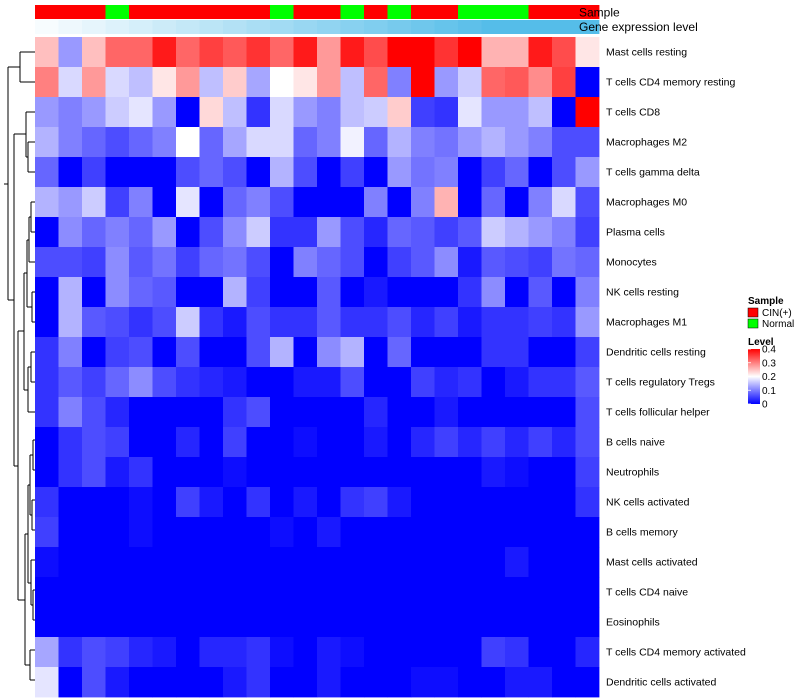 This screenshot has width=800, height=700. I want to click on level-tick-label: 0.4, so click(769, 350).